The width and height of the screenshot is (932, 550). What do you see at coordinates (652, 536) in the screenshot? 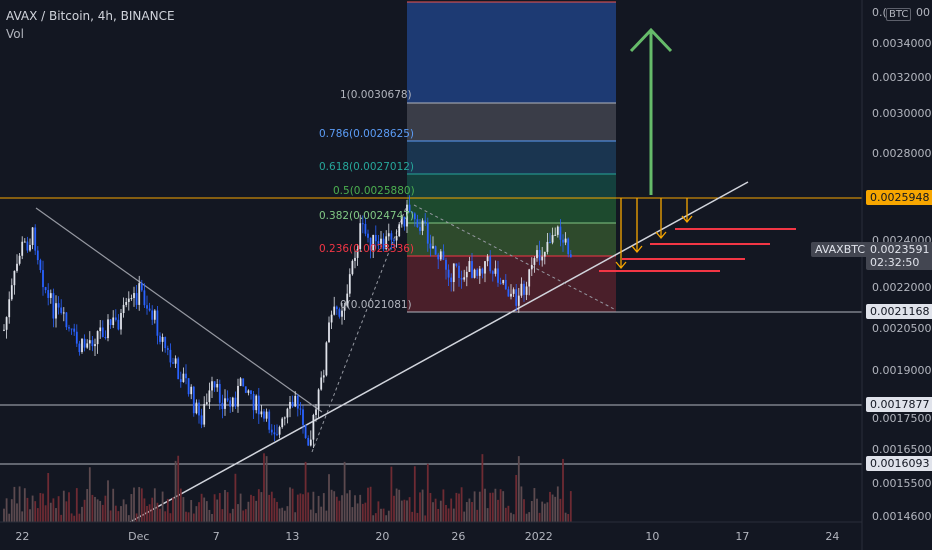
I see `time-tick: 10` at bounding box center [652, 536].